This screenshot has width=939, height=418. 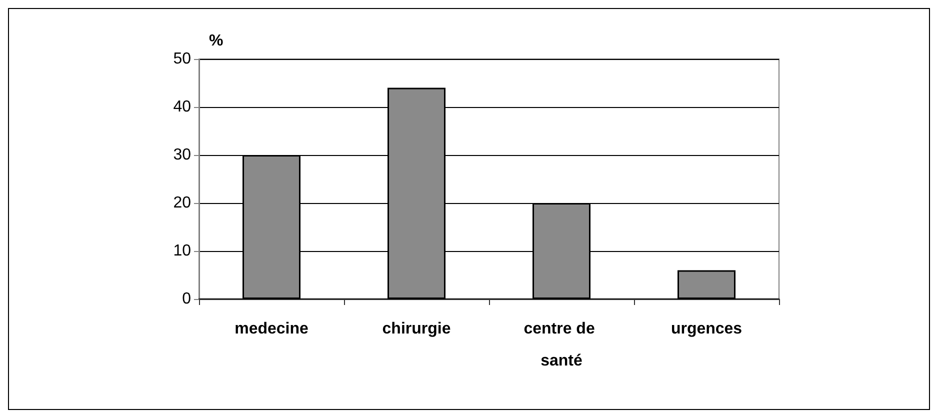 I want to click on y-axis-title: %, so click(x=216, y=41).